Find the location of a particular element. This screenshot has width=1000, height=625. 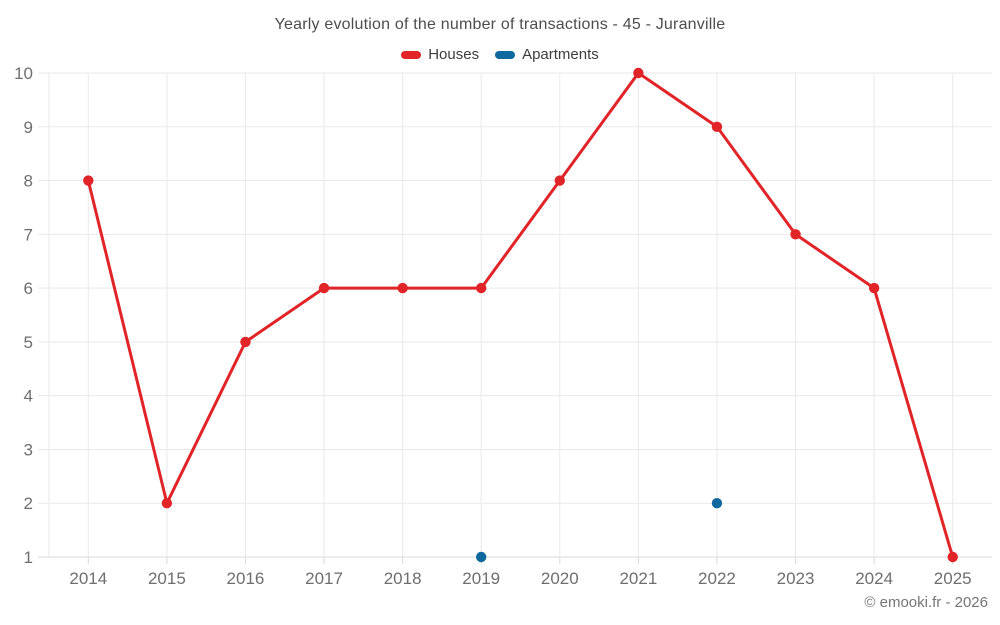

copyright-footer: © emooki.fr - 2026 is located at coordinates (926, 602).